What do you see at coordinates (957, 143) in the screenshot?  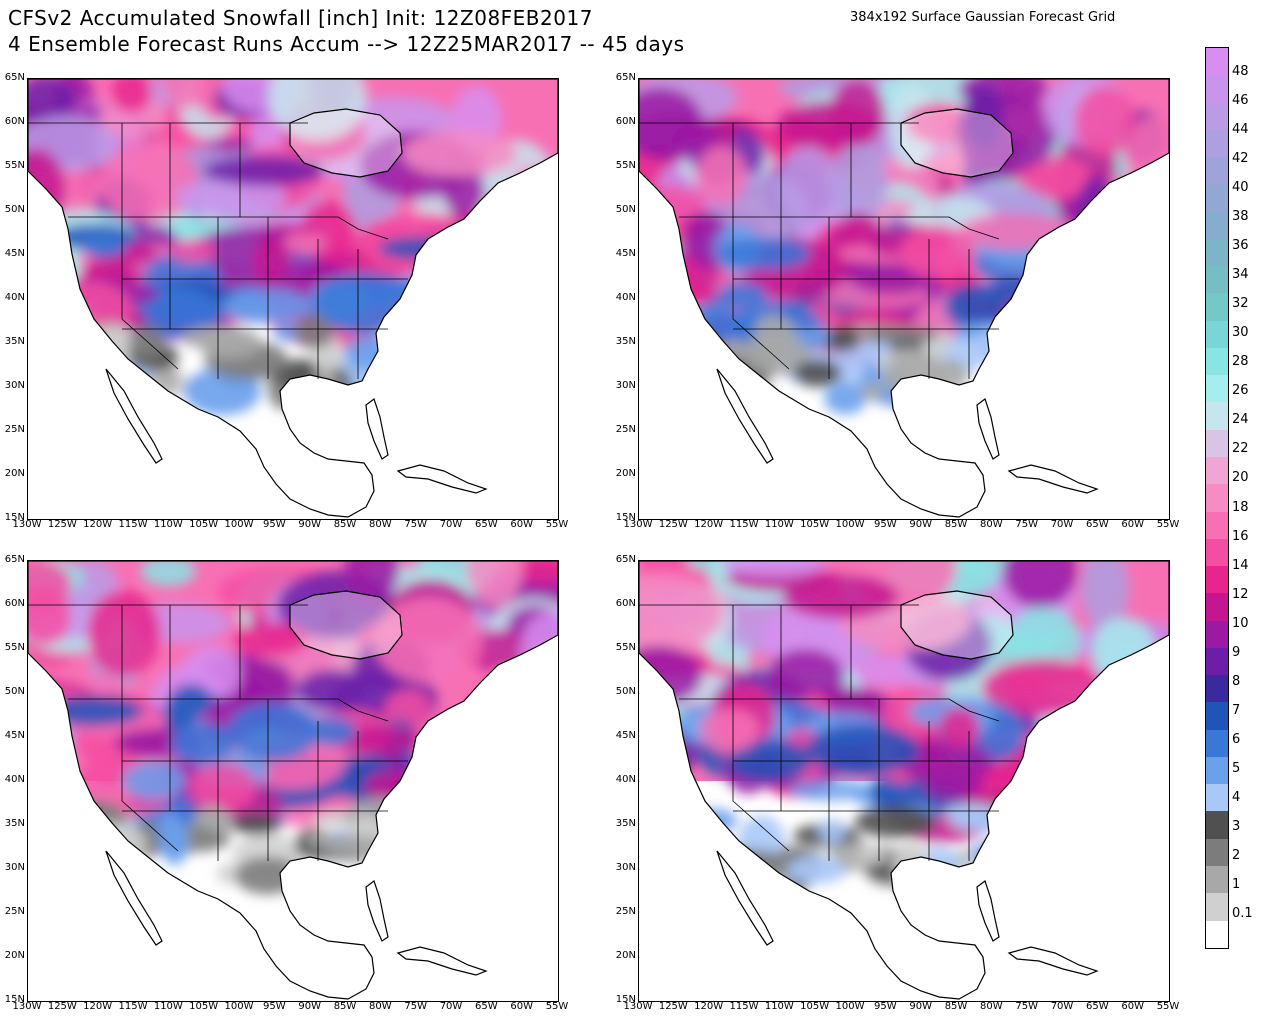 I see `hudson-bay` at bounding box center [957, 143].